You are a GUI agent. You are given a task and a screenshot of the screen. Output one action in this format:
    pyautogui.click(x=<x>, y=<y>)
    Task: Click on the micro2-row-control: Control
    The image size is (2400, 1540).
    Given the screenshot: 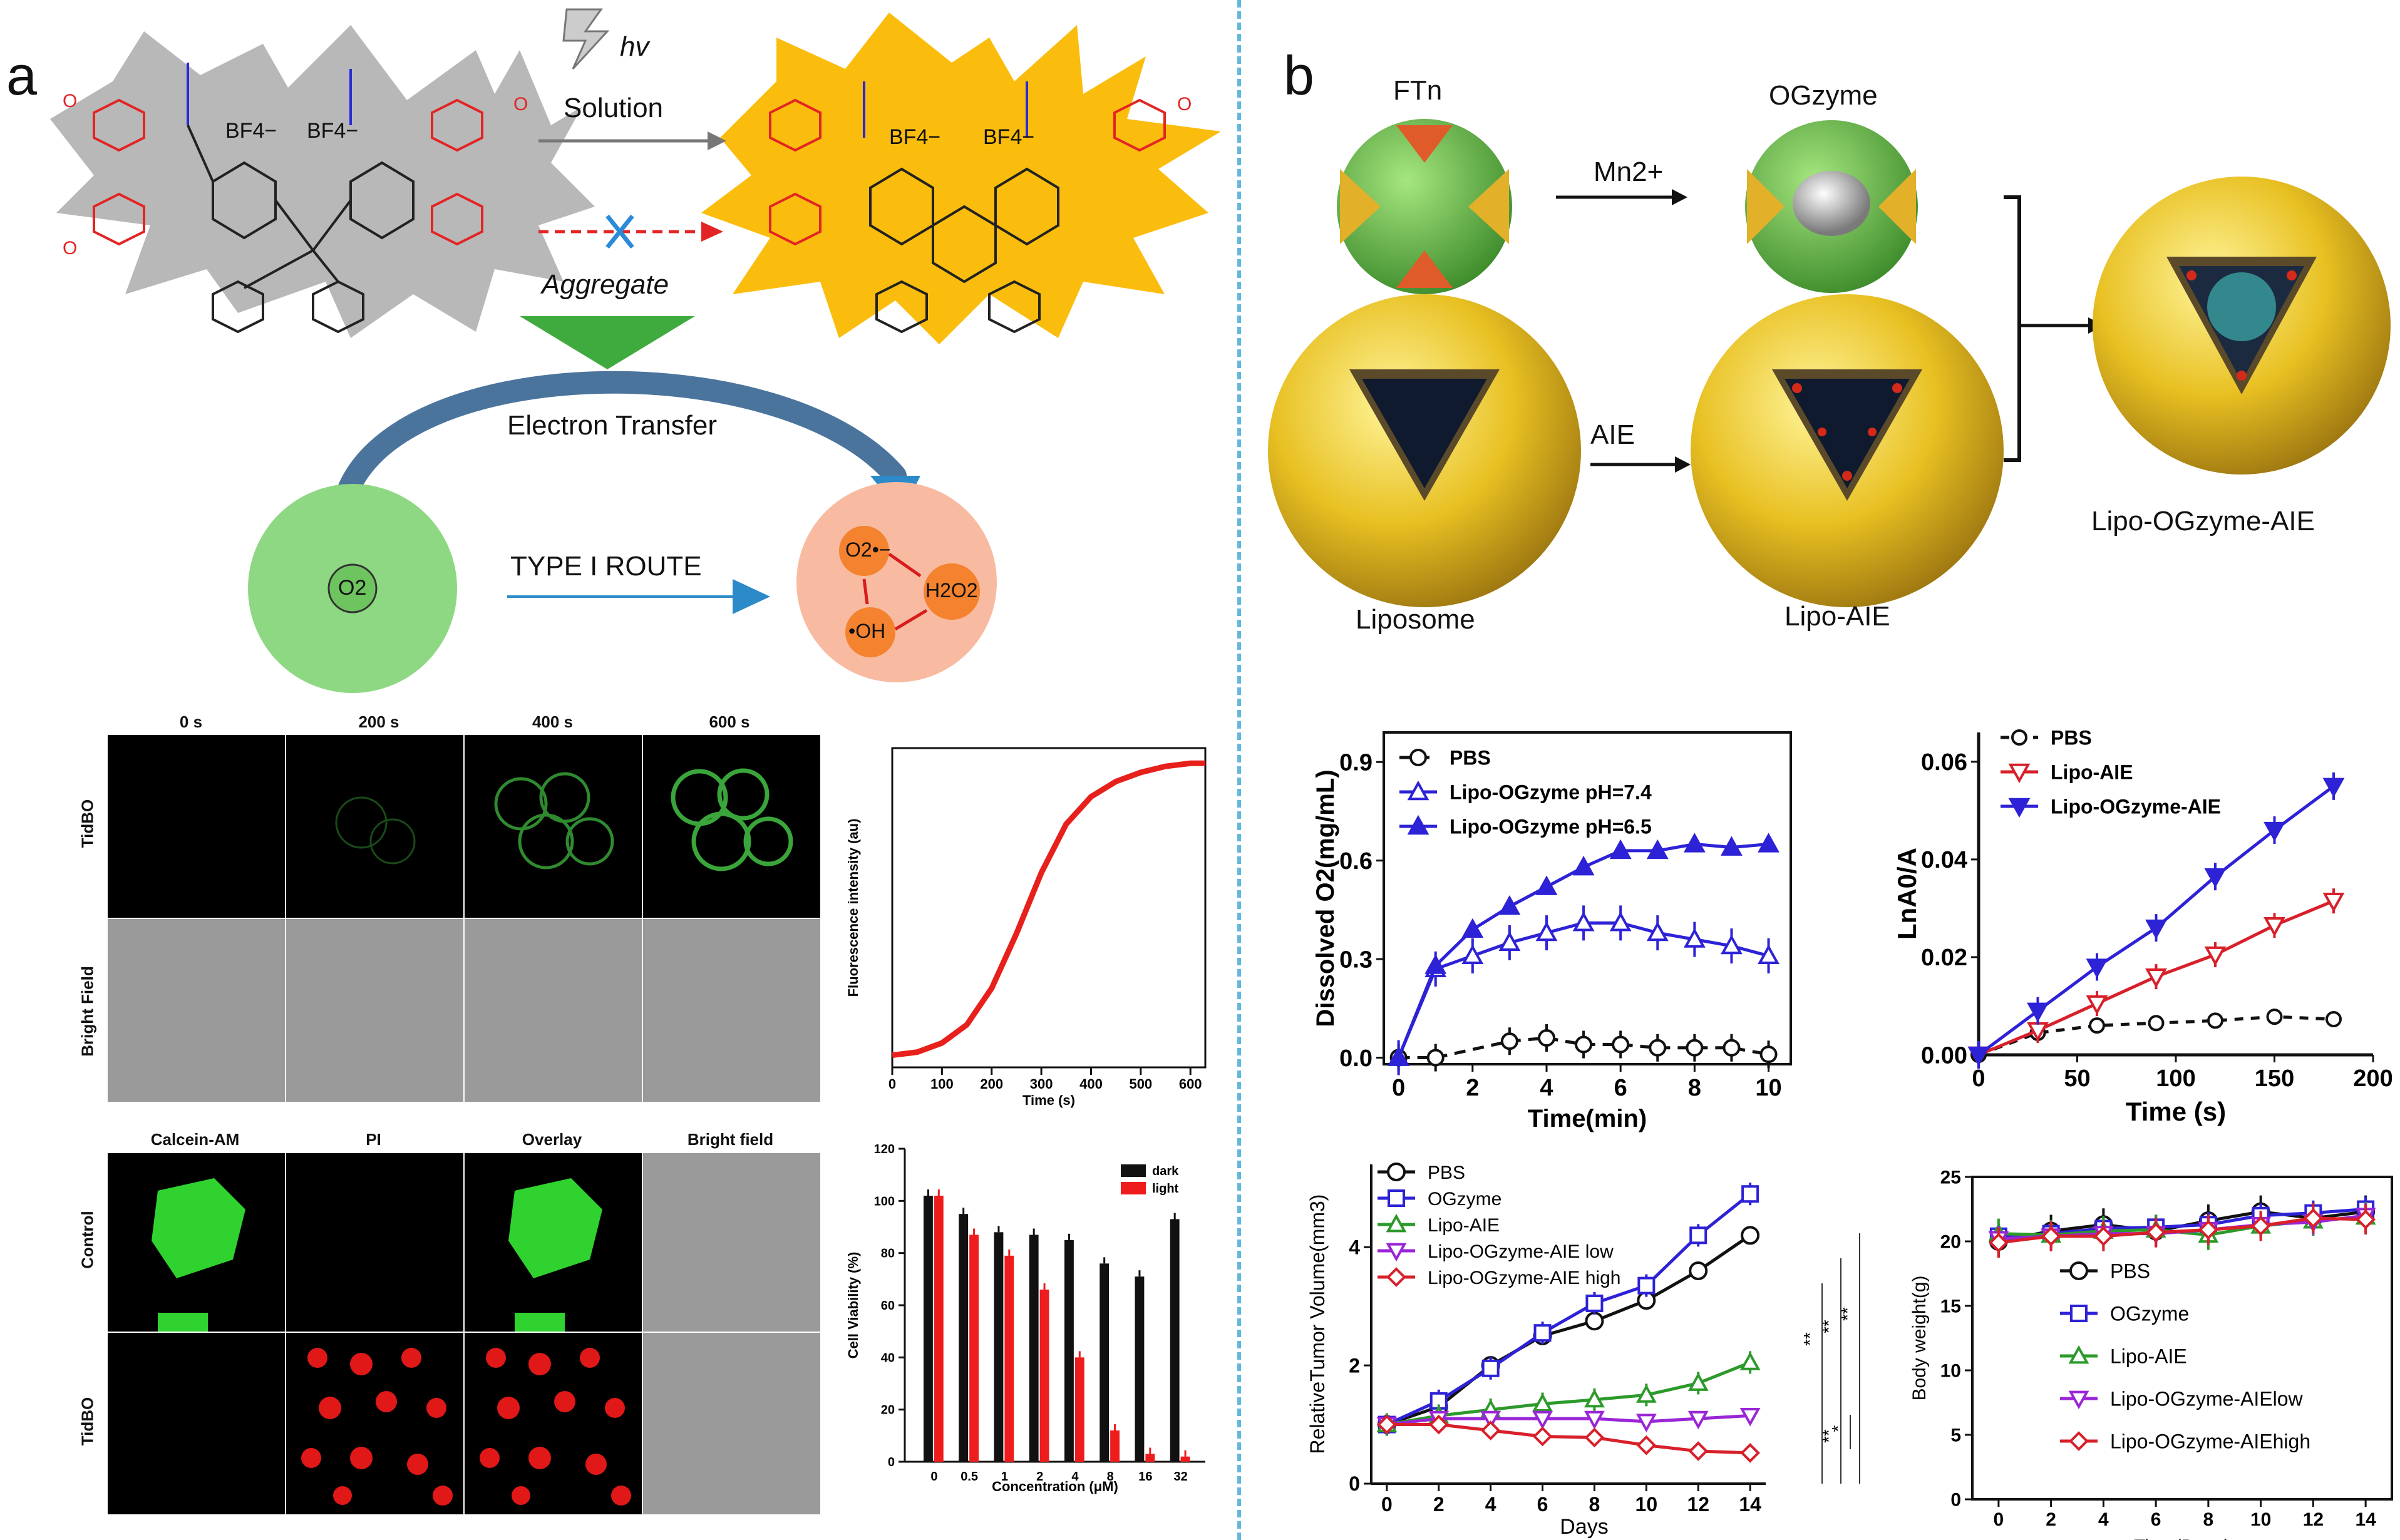 What is the action you would take?
    pyautogui.click(x=88, y=1240)
    